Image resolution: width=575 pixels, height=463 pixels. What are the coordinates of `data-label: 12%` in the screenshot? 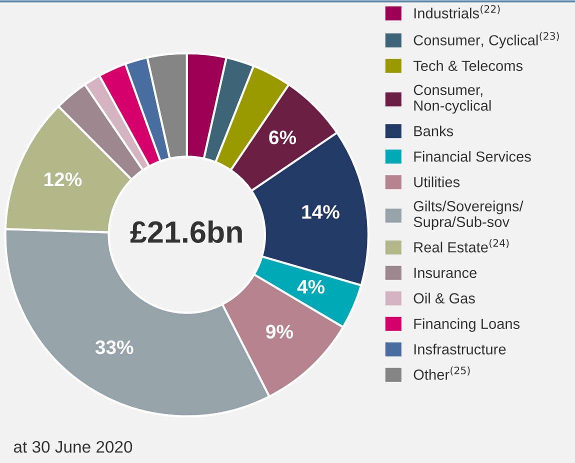 It's located at (63, 179).